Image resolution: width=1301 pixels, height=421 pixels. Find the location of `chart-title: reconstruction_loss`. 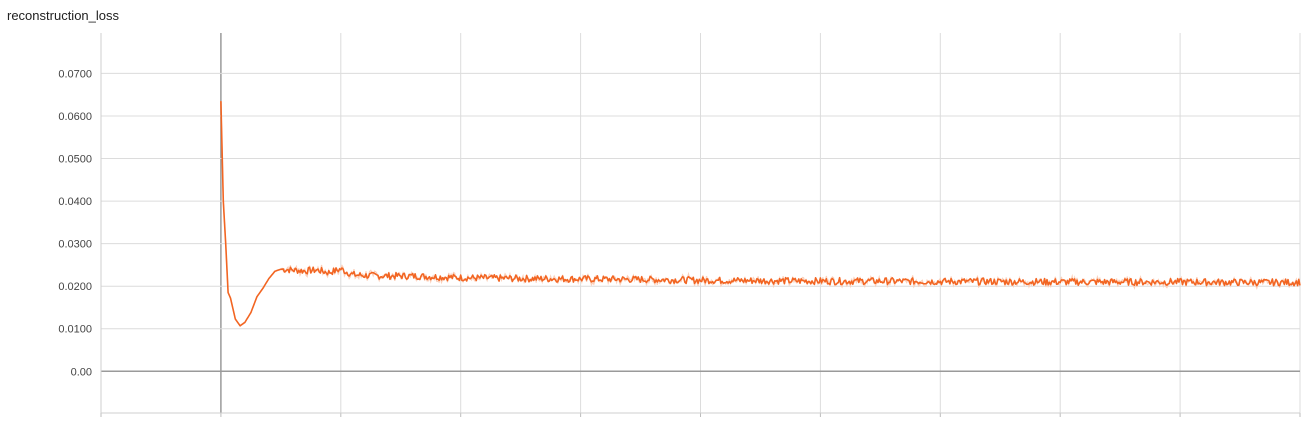

chart-title: reconstruction_loss is located at coordinates (63, 15).